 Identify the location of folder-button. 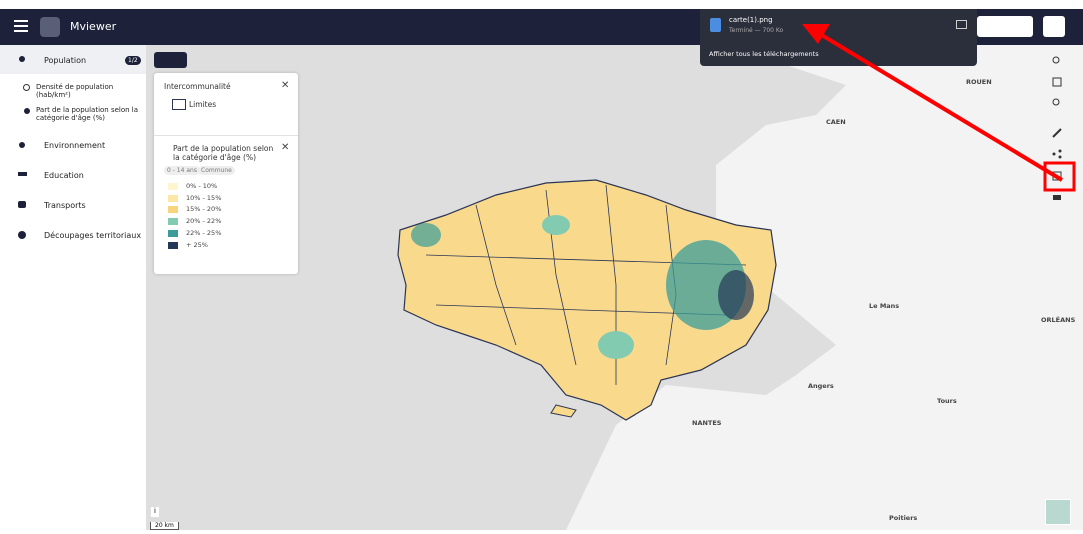
(961, 24).